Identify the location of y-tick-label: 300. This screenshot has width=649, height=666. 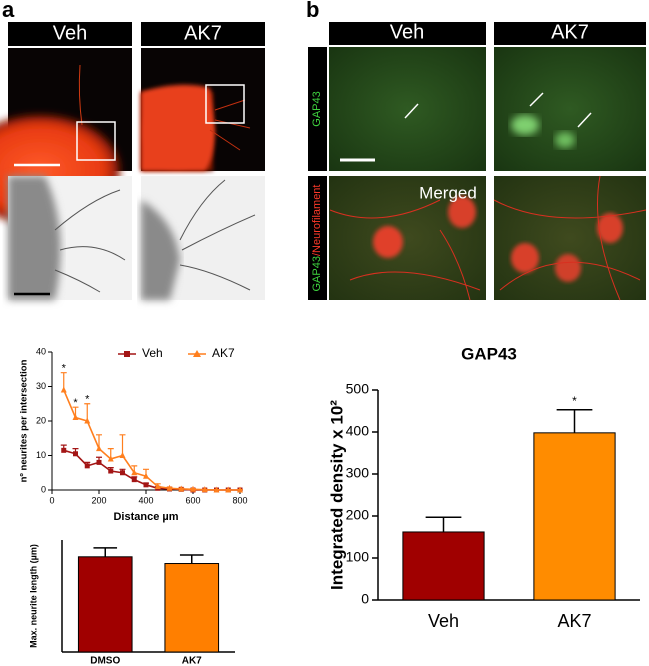
(358, 473).